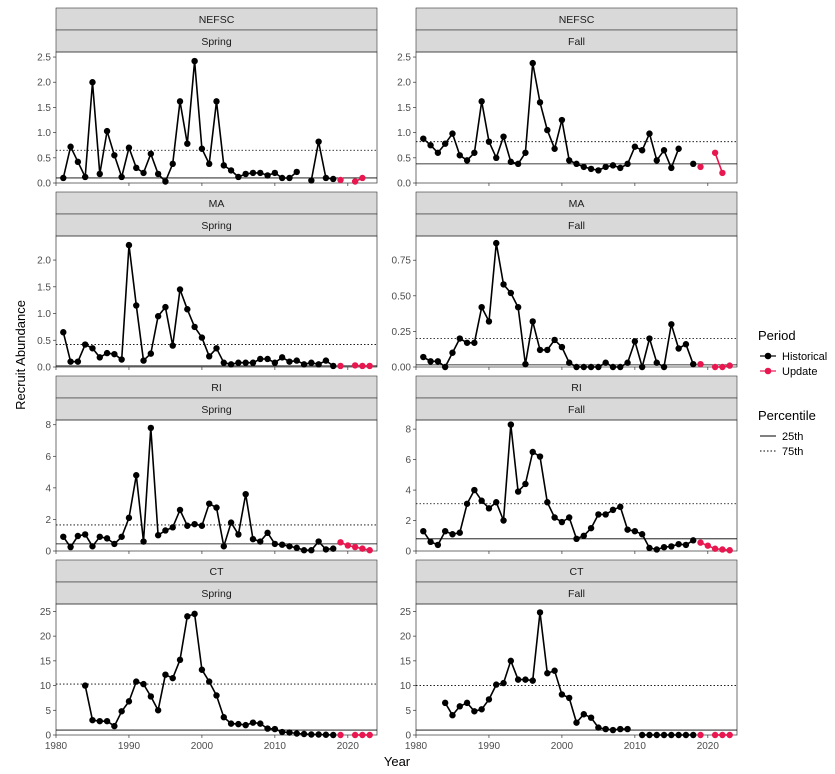 The width and height of the screenshot is (835, 774). What do you see at coordinates (576, 594) in the screenshot?
I see `strip-season-label: Fall` at bounding box center [576, 594].